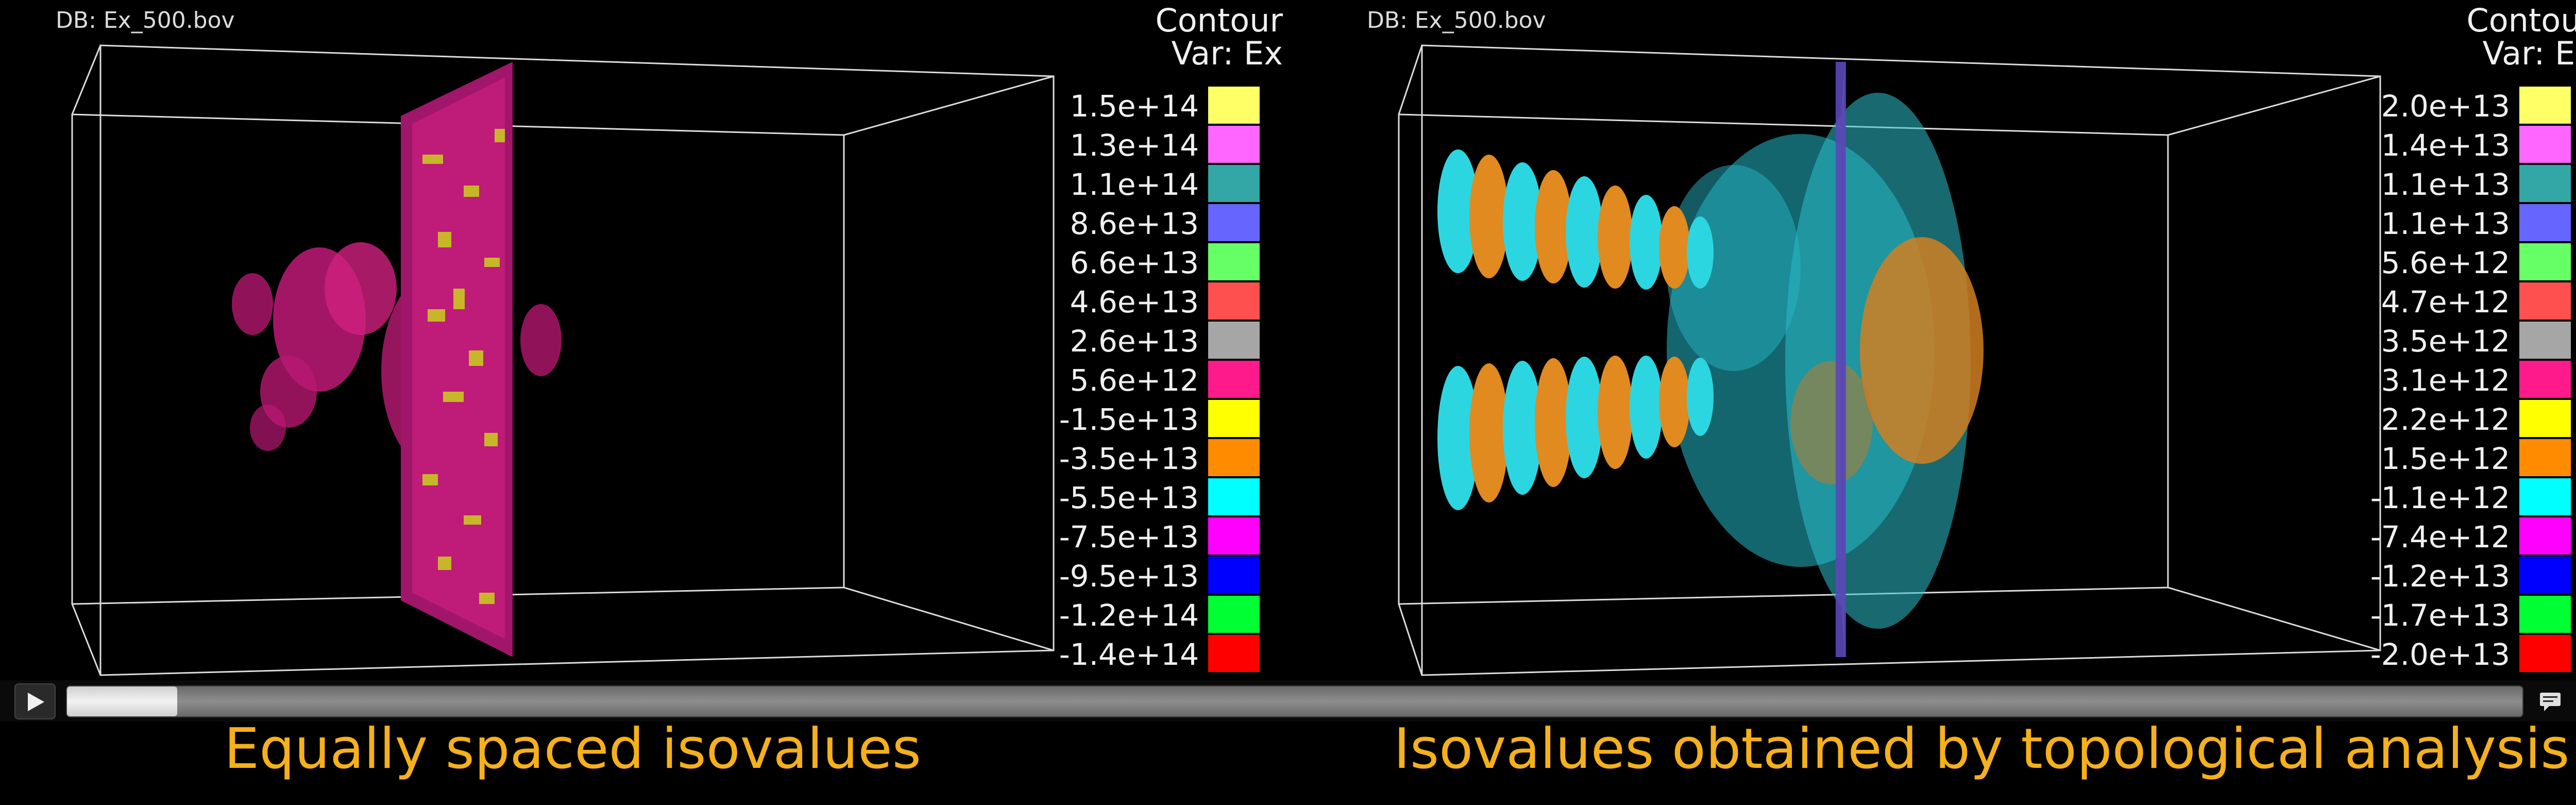  I want to click on legend-entry: 8.6e+13, so click(1126, 223).